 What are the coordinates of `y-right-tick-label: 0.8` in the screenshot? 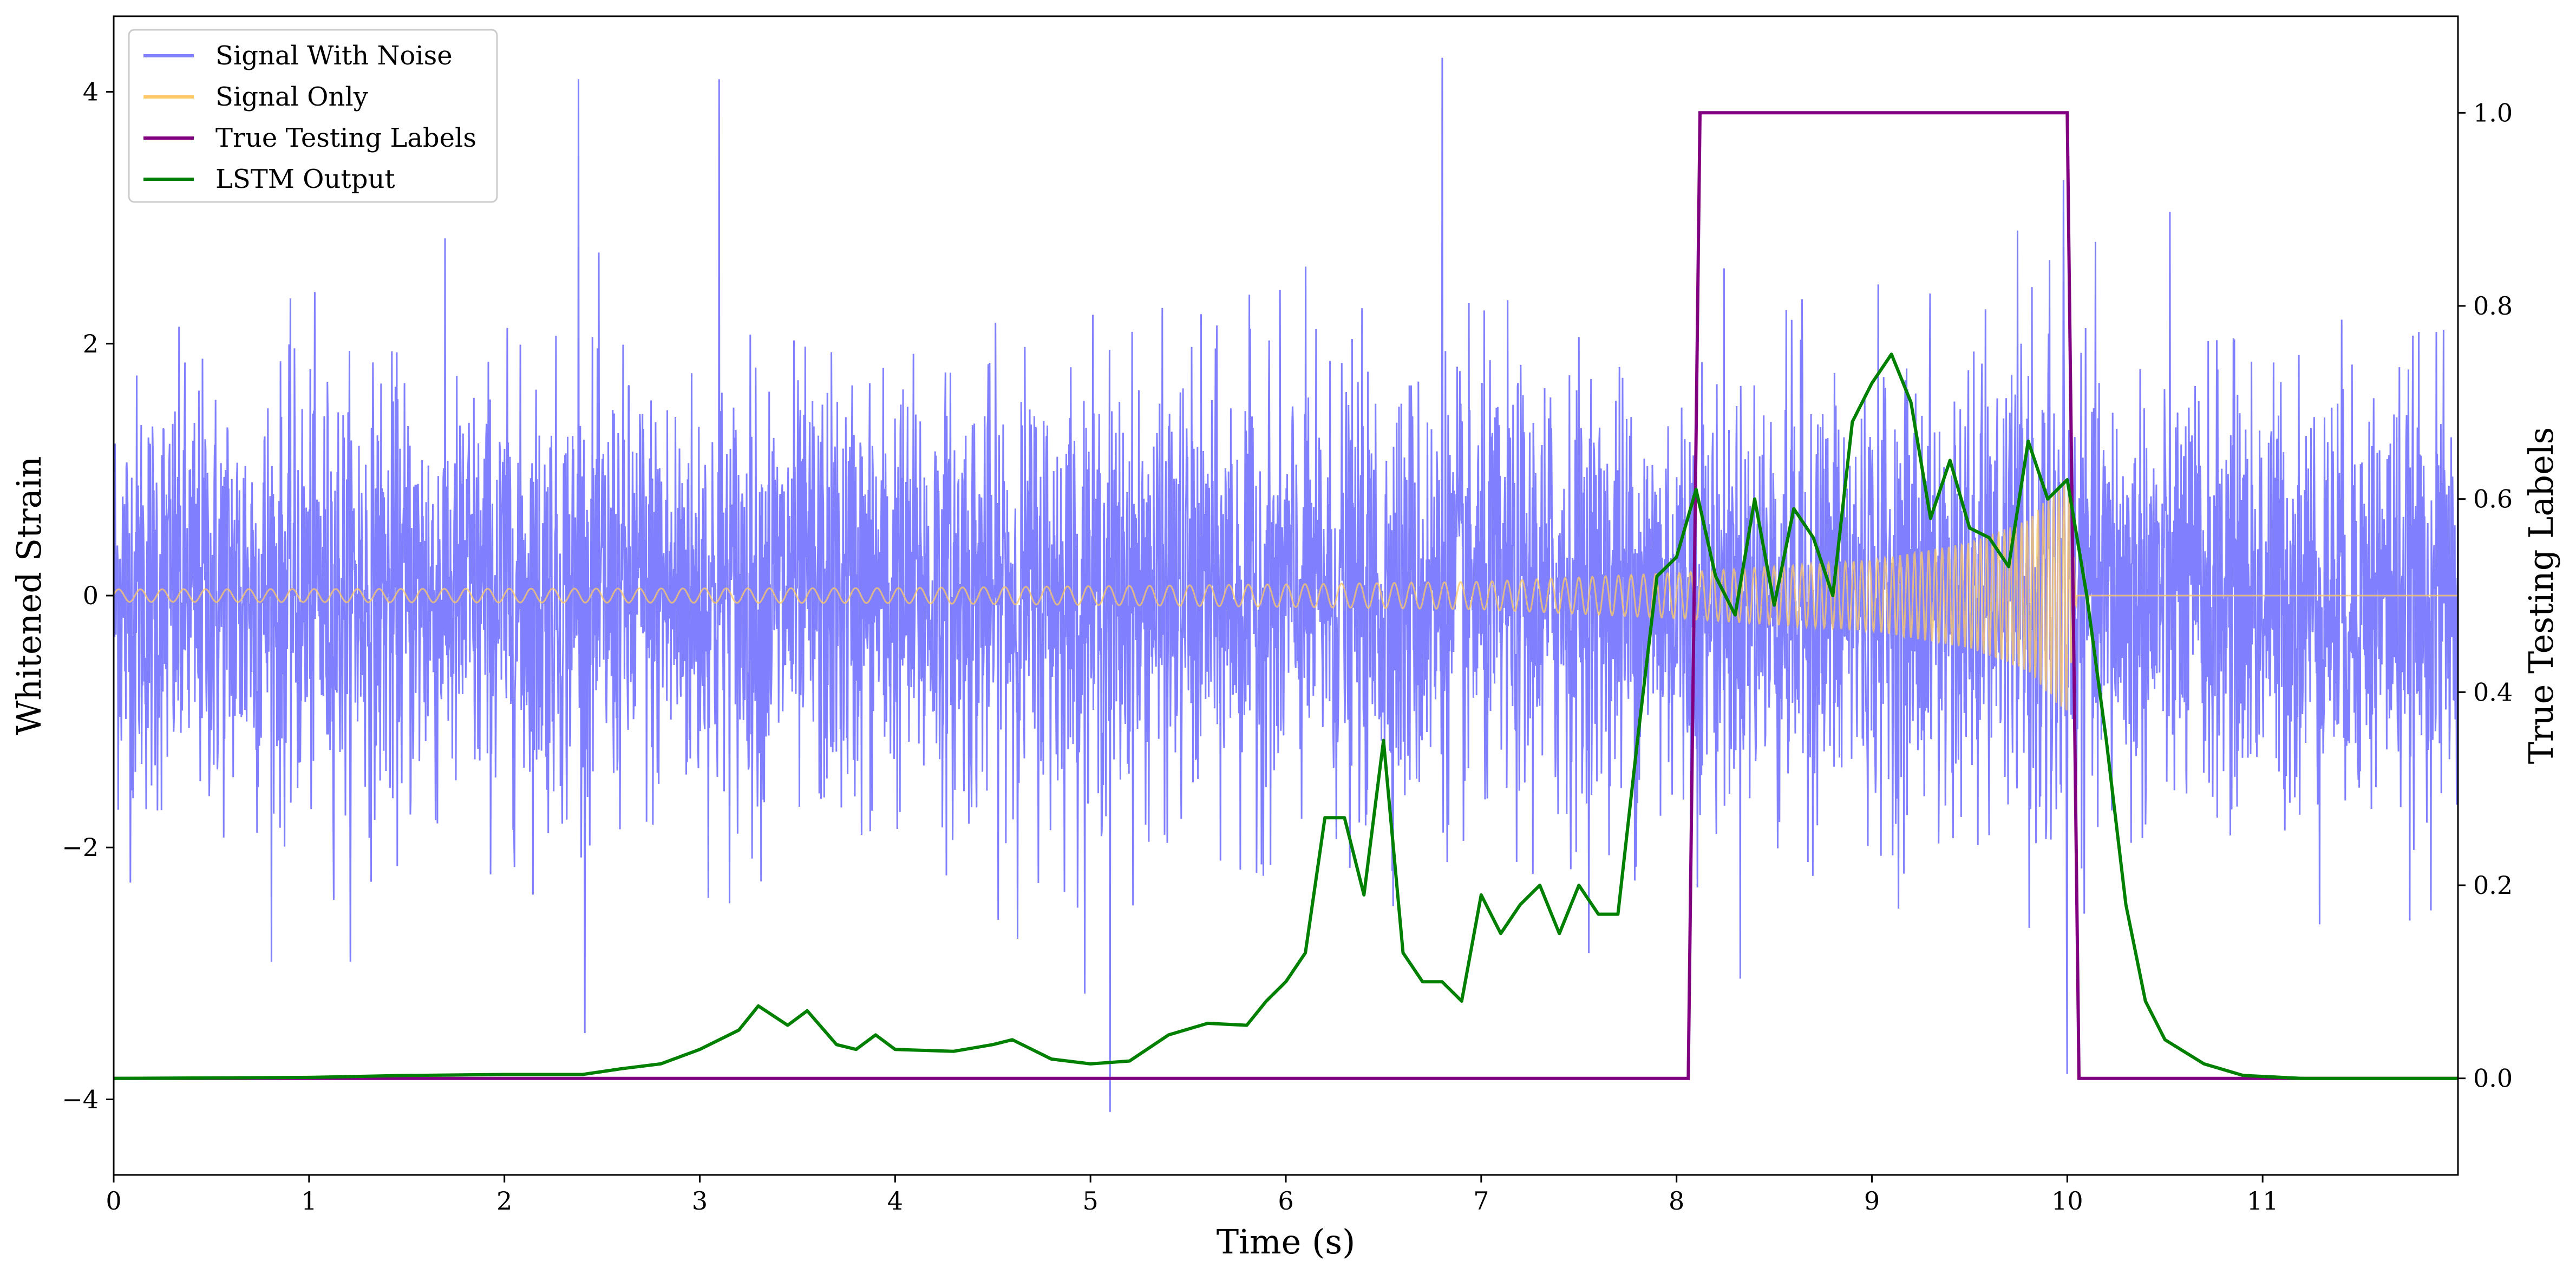 It's located at (2493, 306).